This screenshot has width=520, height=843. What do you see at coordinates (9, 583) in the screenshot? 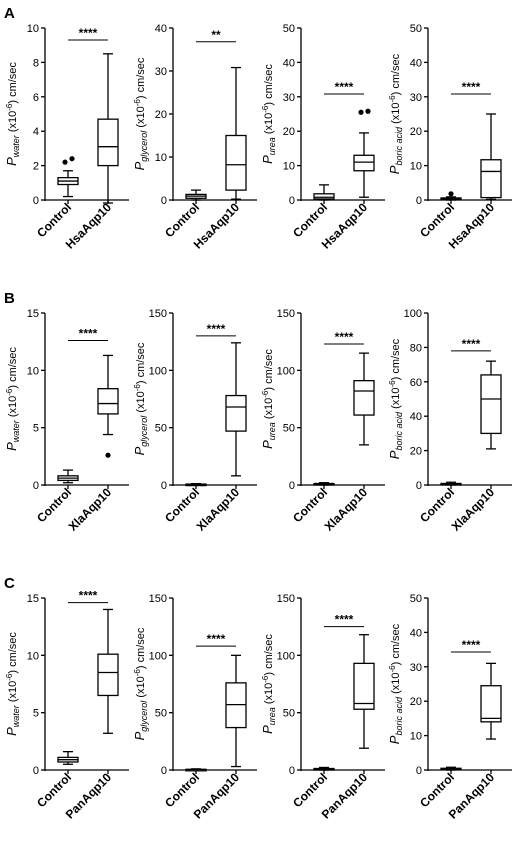
I see `panel-letter-c: C` at bounding box center [9, 583].